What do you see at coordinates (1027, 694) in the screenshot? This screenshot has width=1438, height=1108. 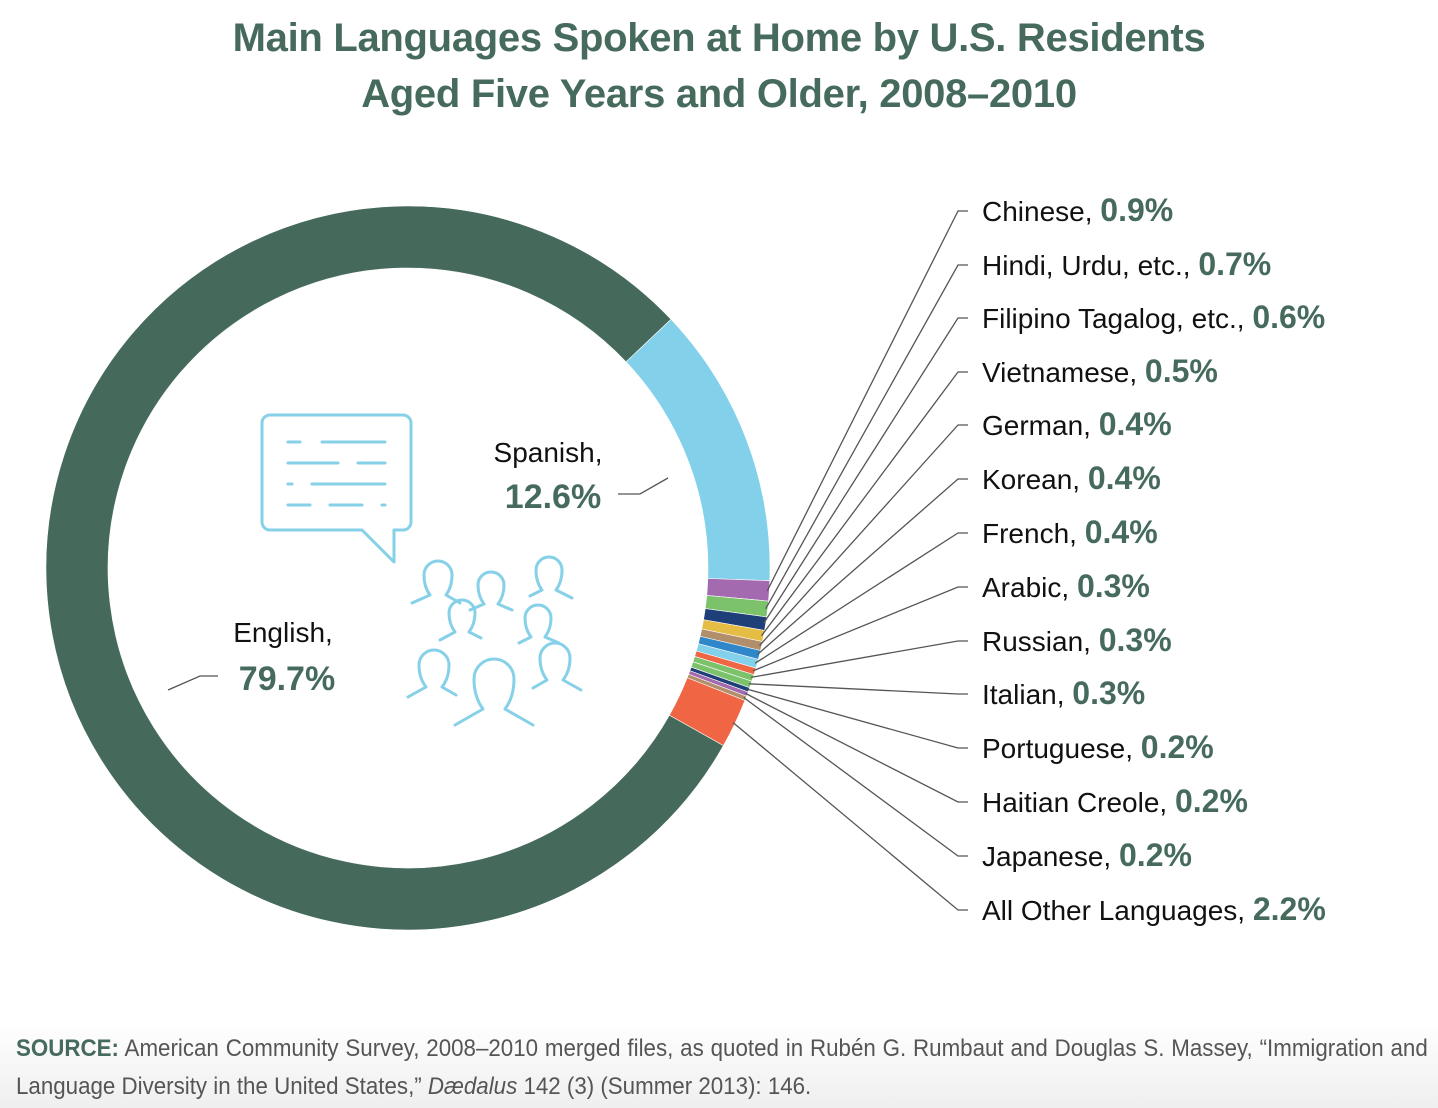 I see `legend-label-name: Italian,` at bounding box center [1027, 694].